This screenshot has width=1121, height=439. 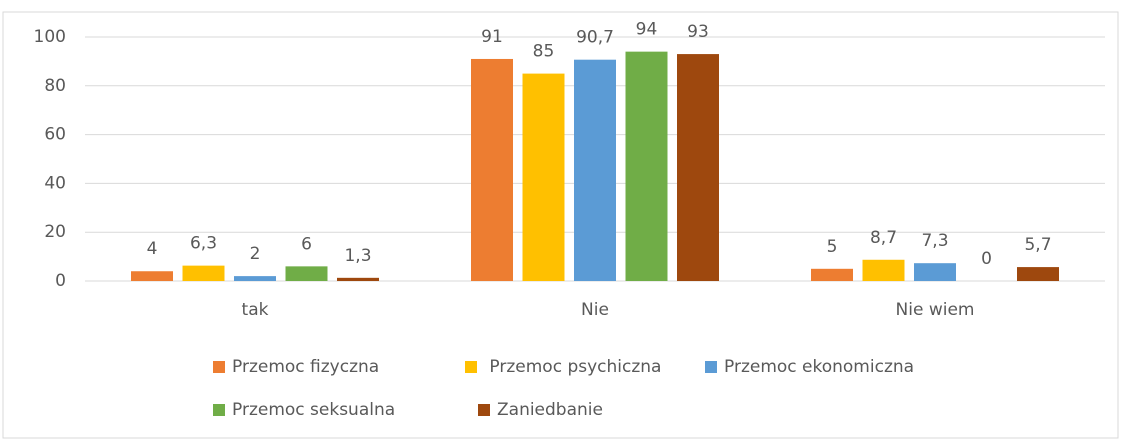 I want to click on data-label: 2, so click(x=255, y=254).